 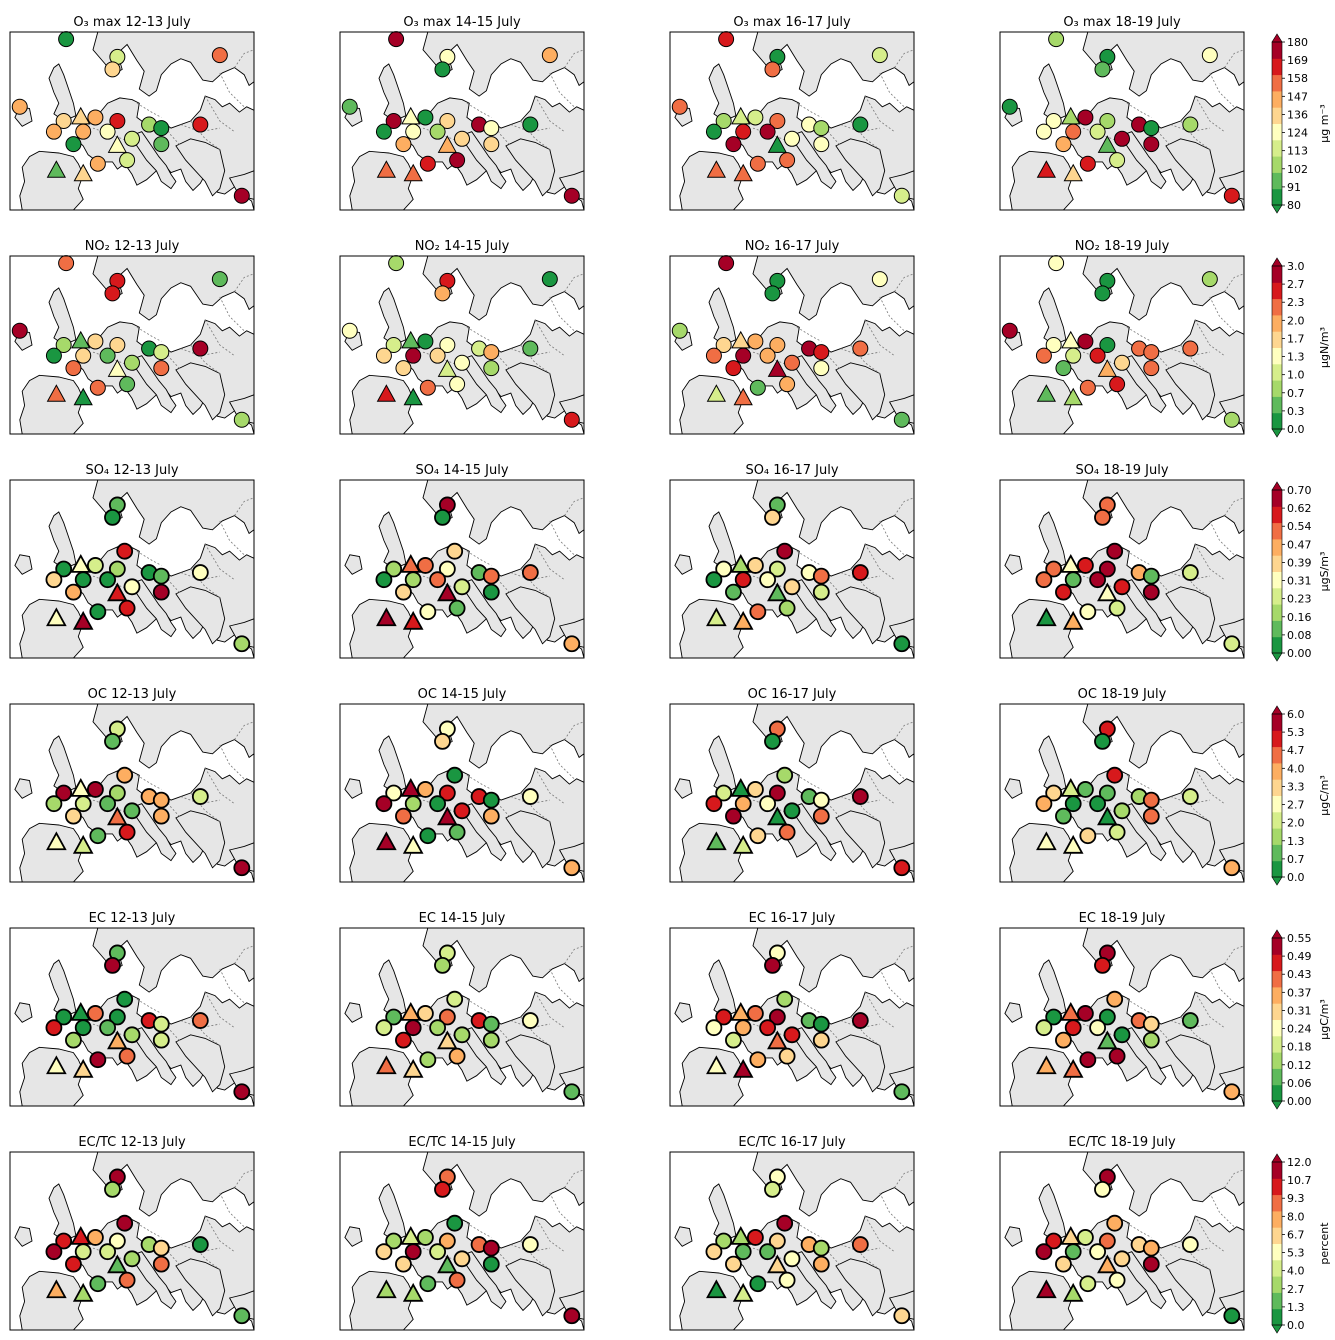 I want to click on panel-title: EC 16-17 July, so click(x=792, y=918).